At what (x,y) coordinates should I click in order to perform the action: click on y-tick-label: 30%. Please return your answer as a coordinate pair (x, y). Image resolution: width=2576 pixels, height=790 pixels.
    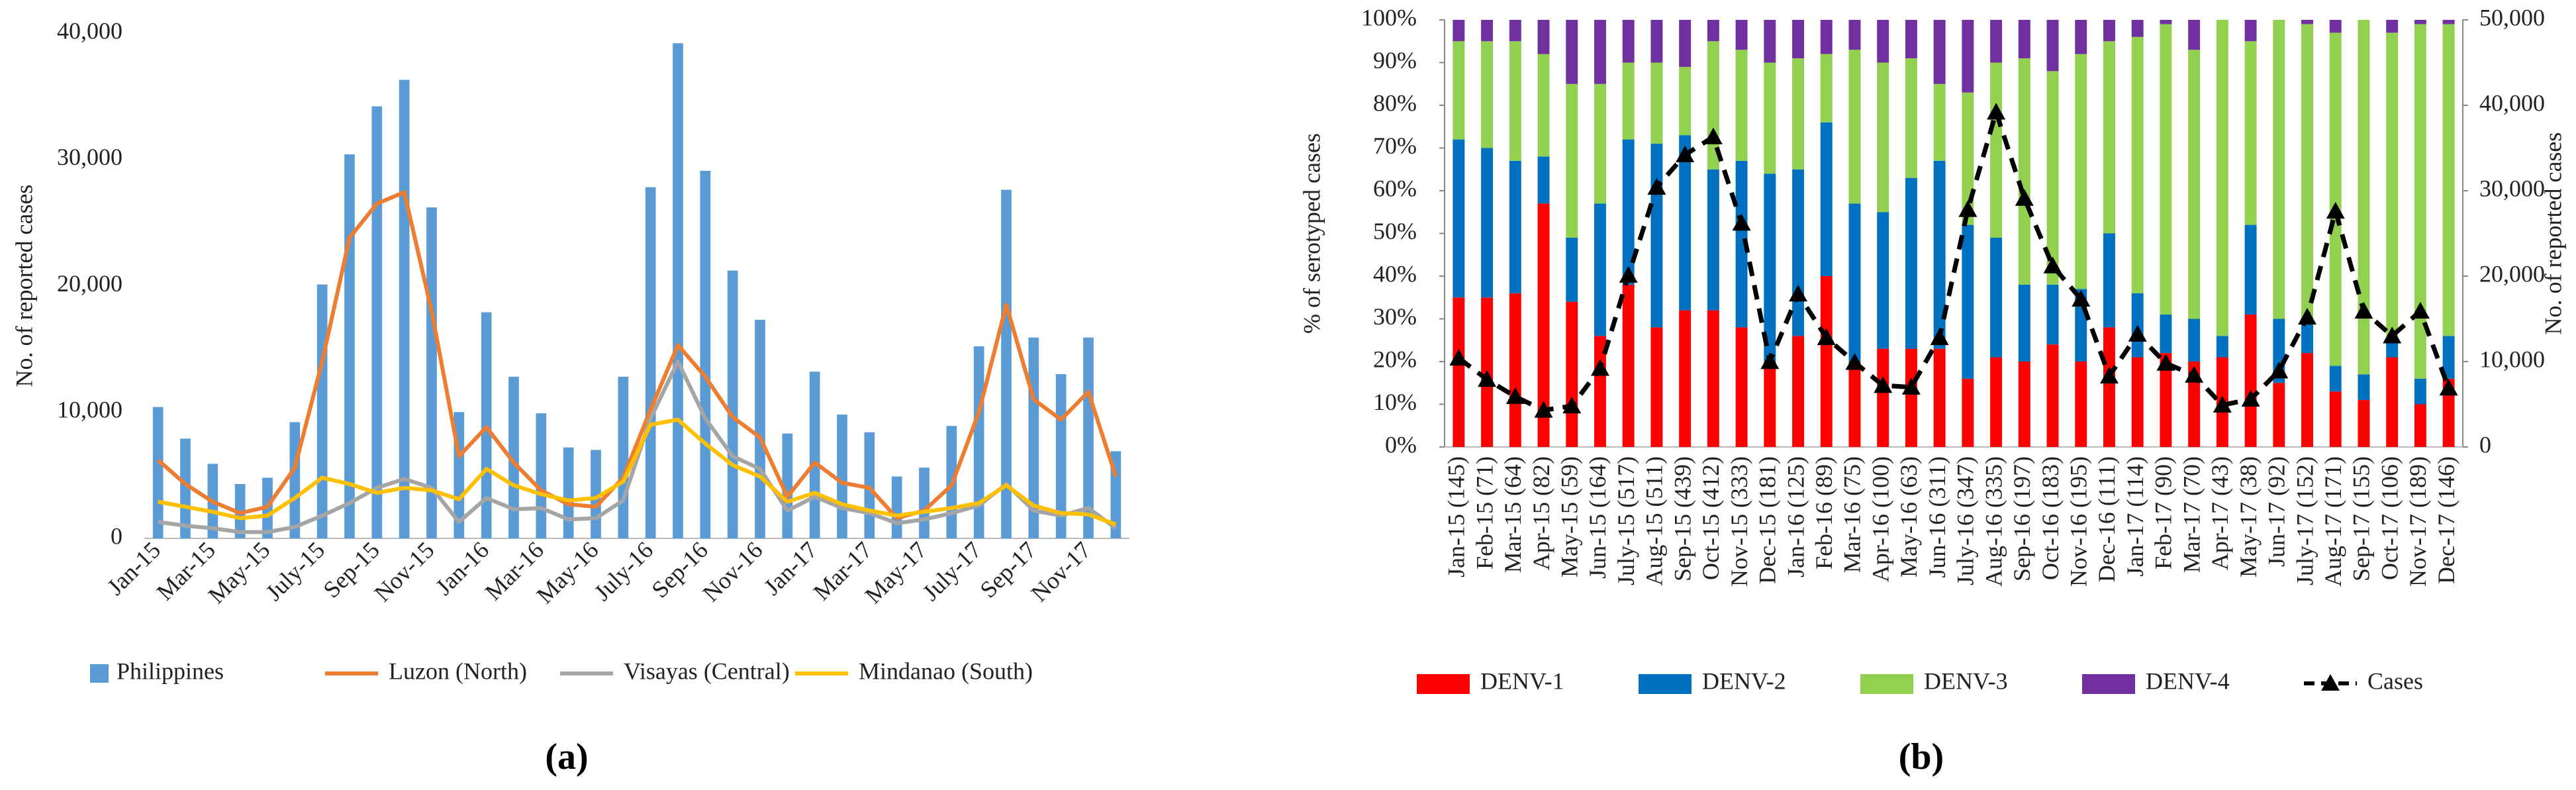
    Looking at the image, I should click on (1395, 316).